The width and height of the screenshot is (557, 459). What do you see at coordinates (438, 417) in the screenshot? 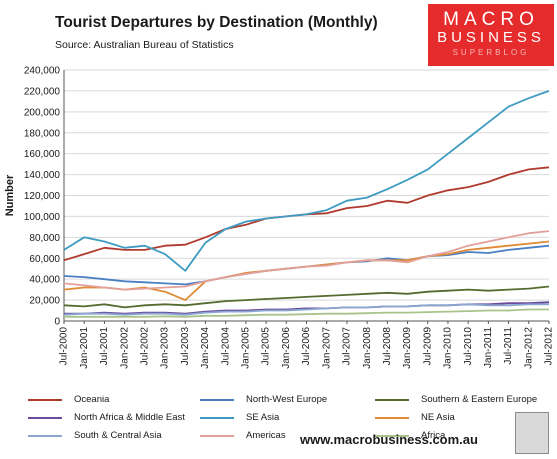
I see `legend-label: NE Asia` at bounding box center [438, 417].